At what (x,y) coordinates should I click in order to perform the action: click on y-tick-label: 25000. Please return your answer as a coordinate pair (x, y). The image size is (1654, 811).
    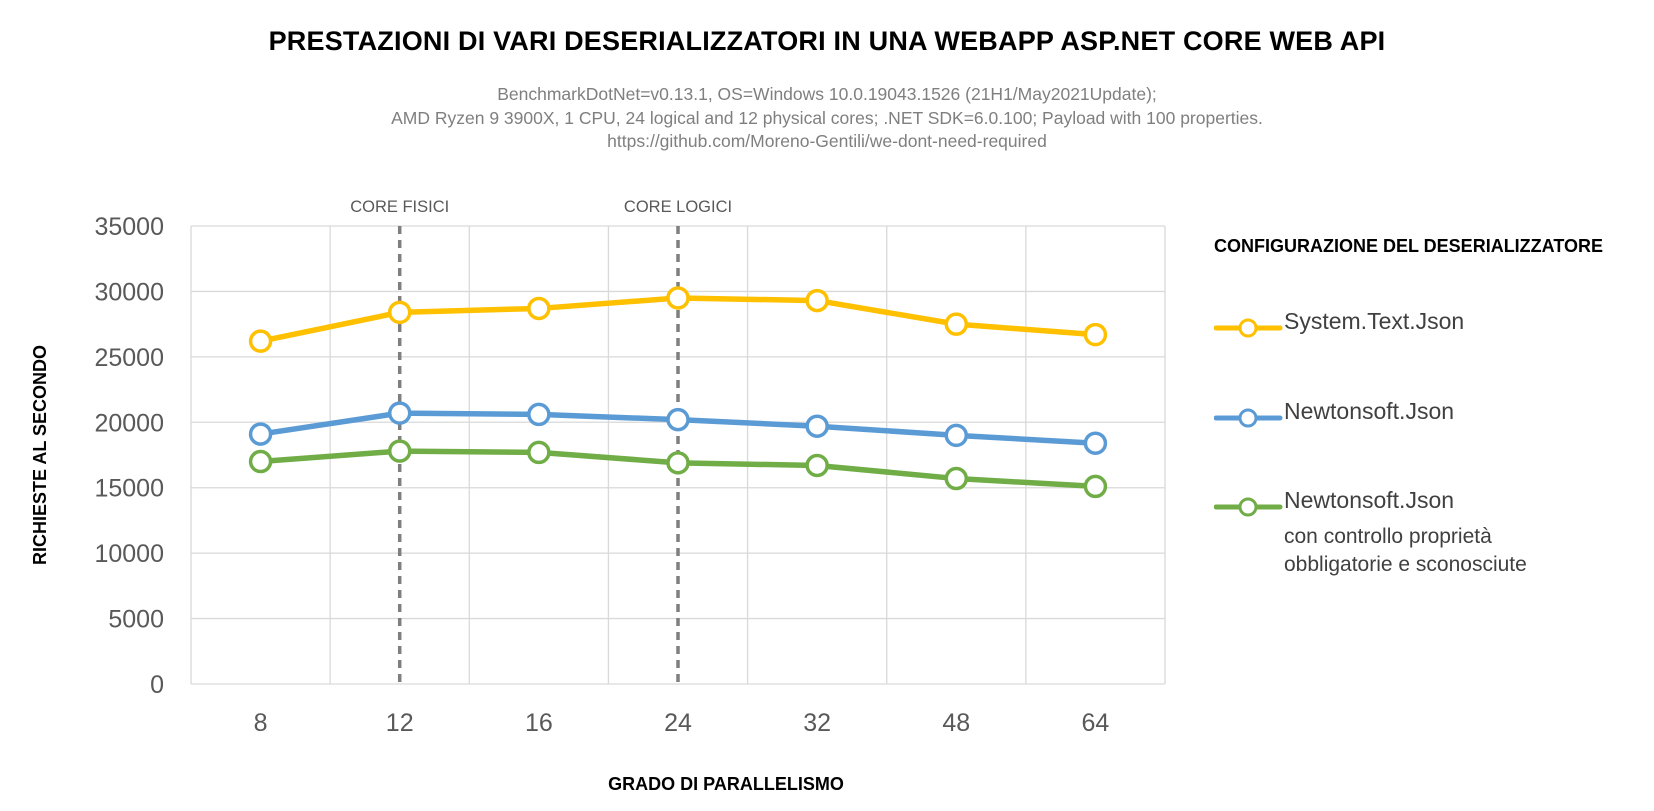
    Looking at the image, I should click on (129, 358).